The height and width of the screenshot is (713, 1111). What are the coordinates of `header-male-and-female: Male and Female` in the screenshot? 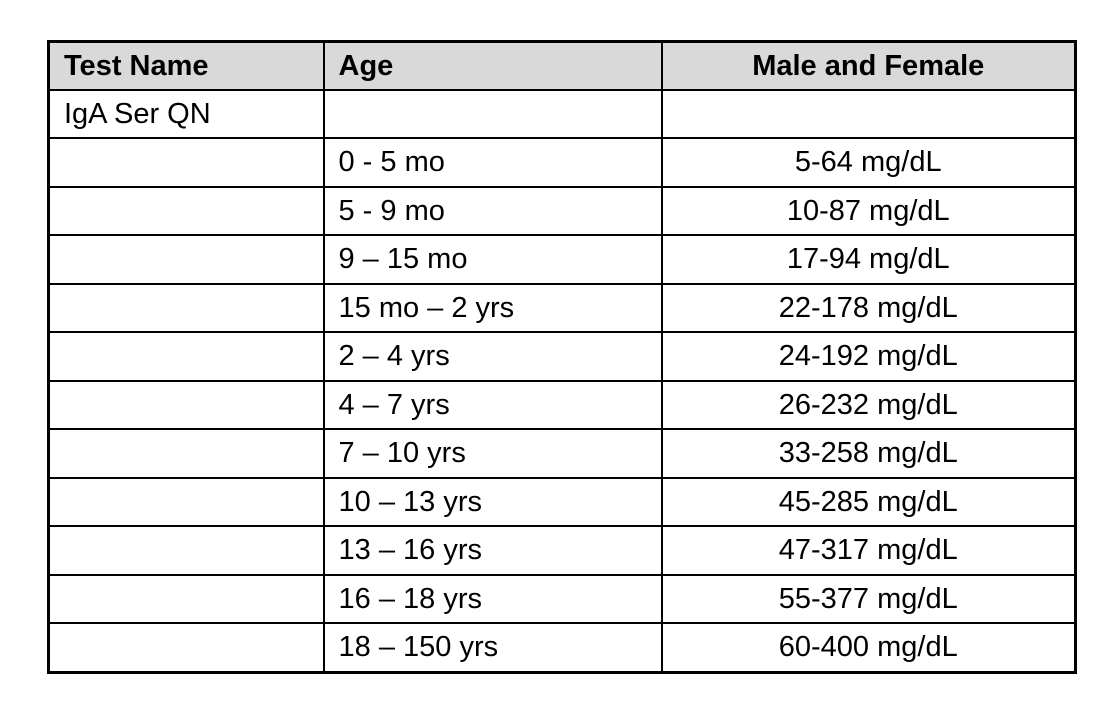 It's located at (868, 65).